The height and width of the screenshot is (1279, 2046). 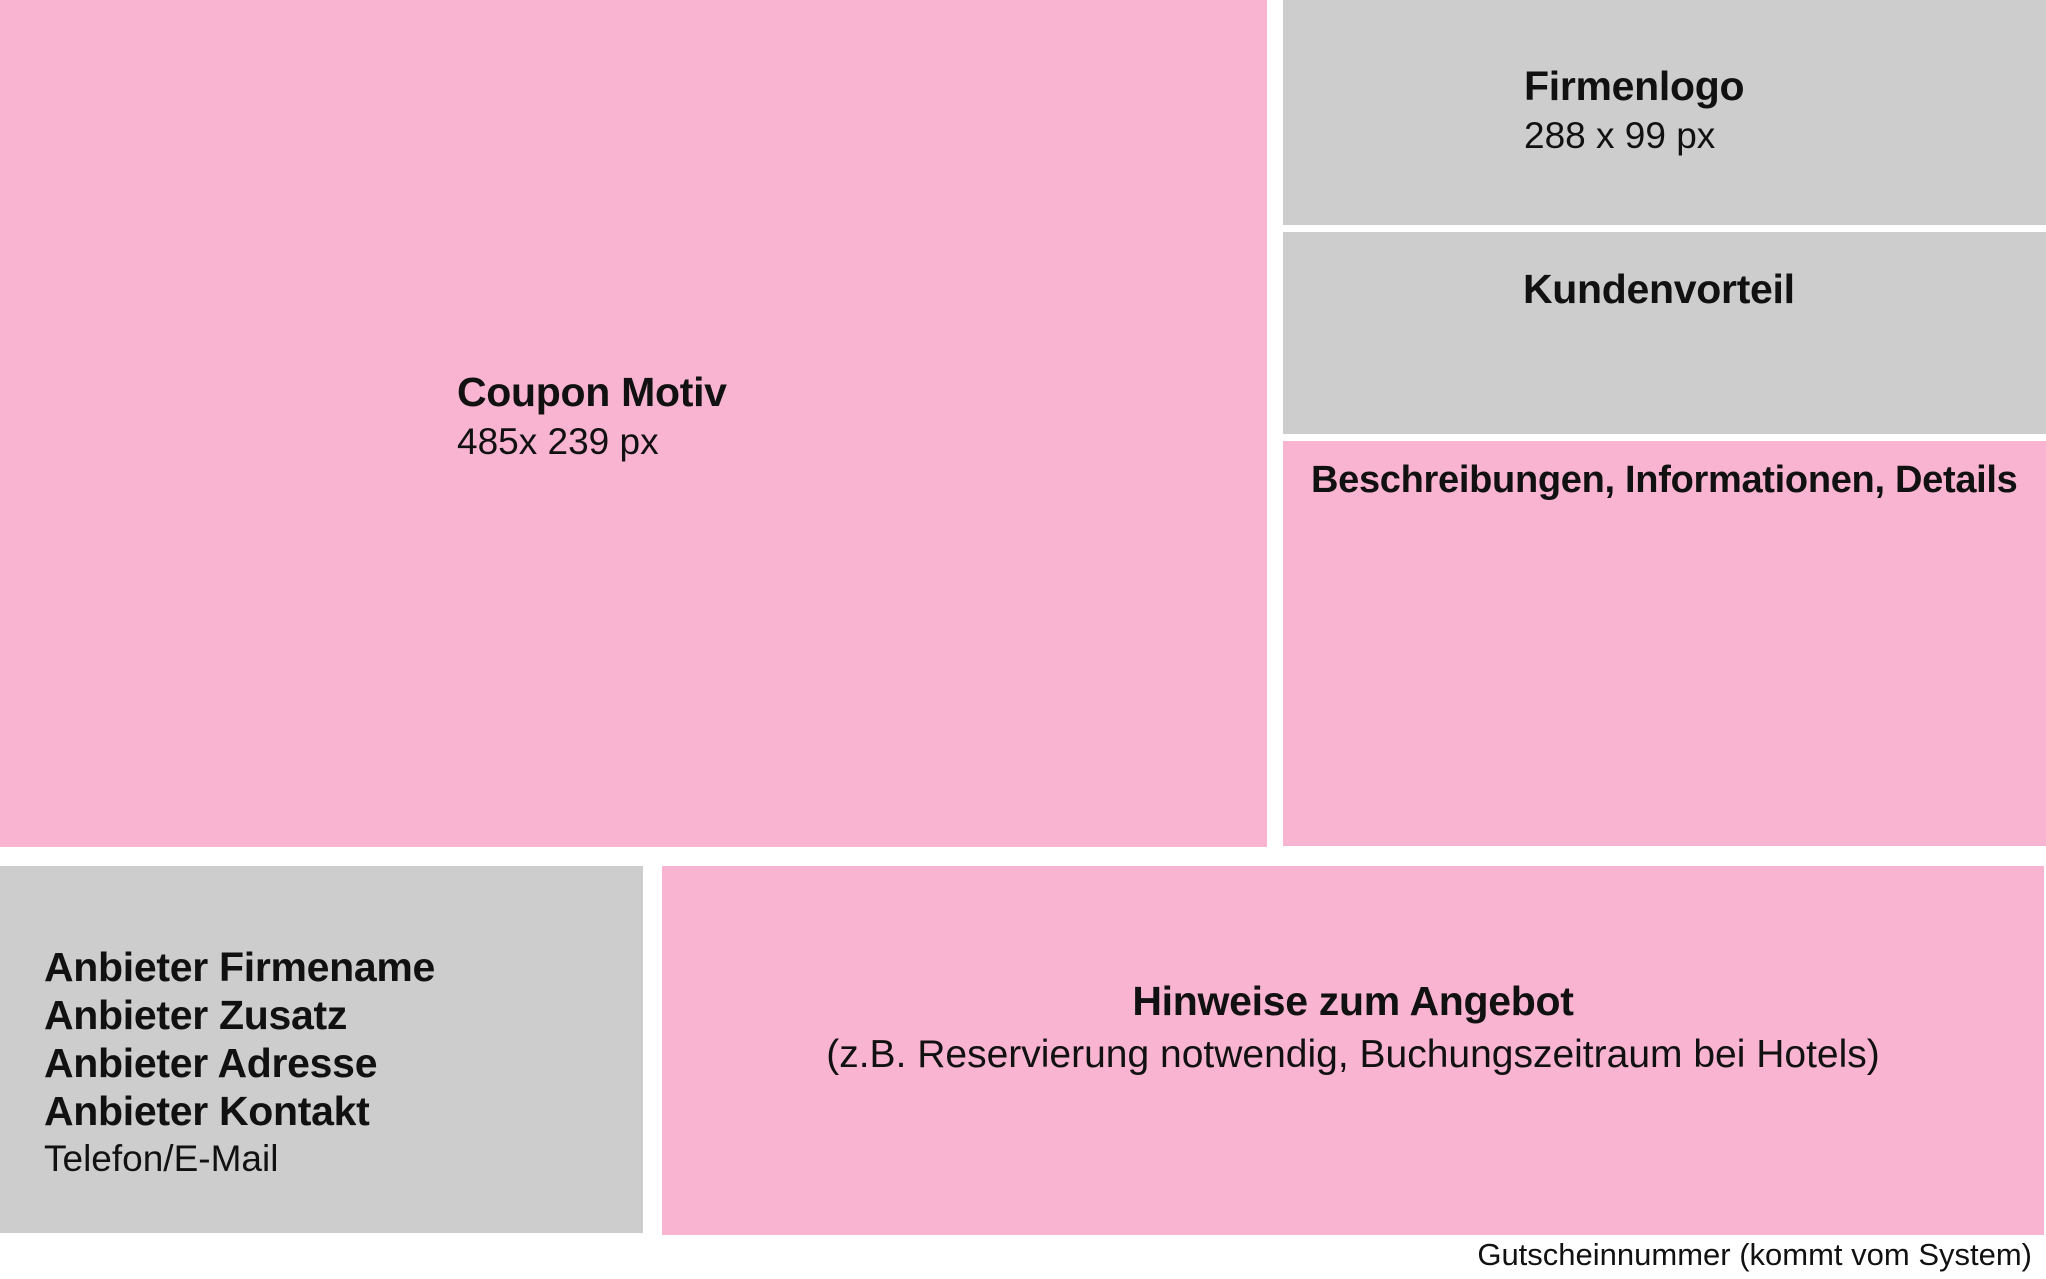 I want to click on anbieter-kontakt: Anbieter Kontakt, so click(x=207, y=1111).